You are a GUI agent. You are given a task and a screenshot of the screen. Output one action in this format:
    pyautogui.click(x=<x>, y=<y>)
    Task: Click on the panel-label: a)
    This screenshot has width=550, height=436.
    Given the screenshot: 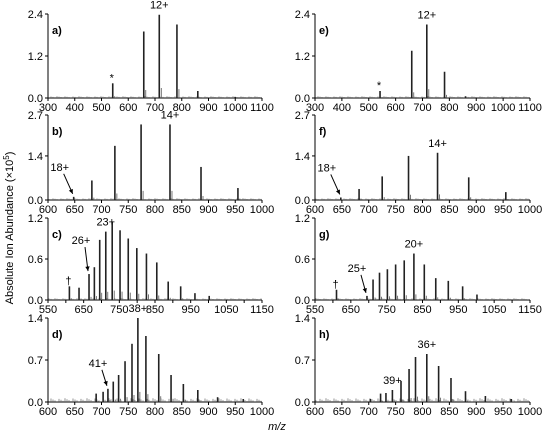 What is the action you would take?
    pyautogui.click(x=57, y=31)
    